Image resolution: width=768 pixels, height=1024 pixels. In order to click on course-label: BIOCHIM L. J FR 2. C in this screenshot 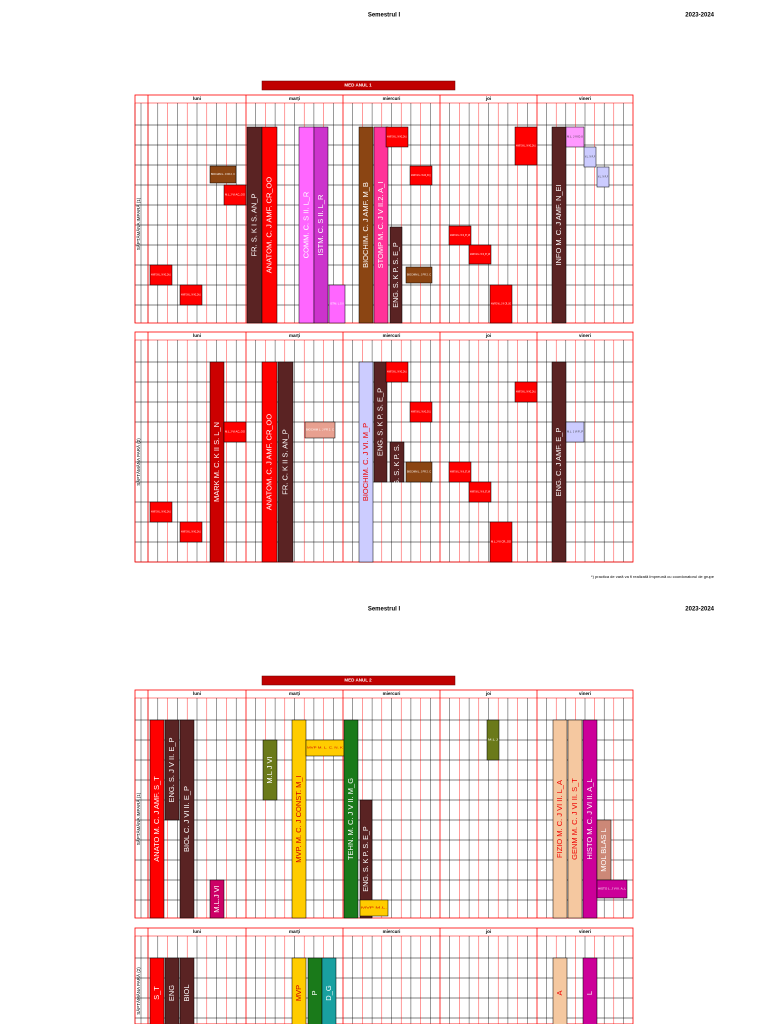, I will do `click(419, 275)`.